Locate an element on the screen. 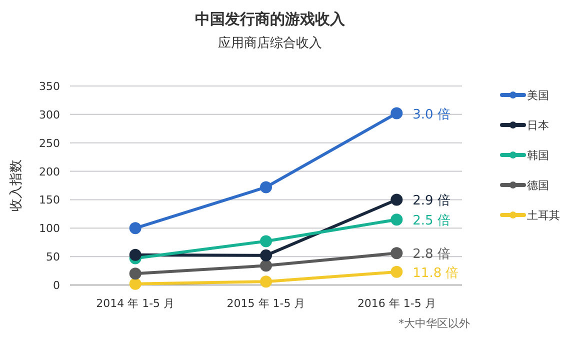  y-tick-label: 350 is located at coordinates (49, 86).